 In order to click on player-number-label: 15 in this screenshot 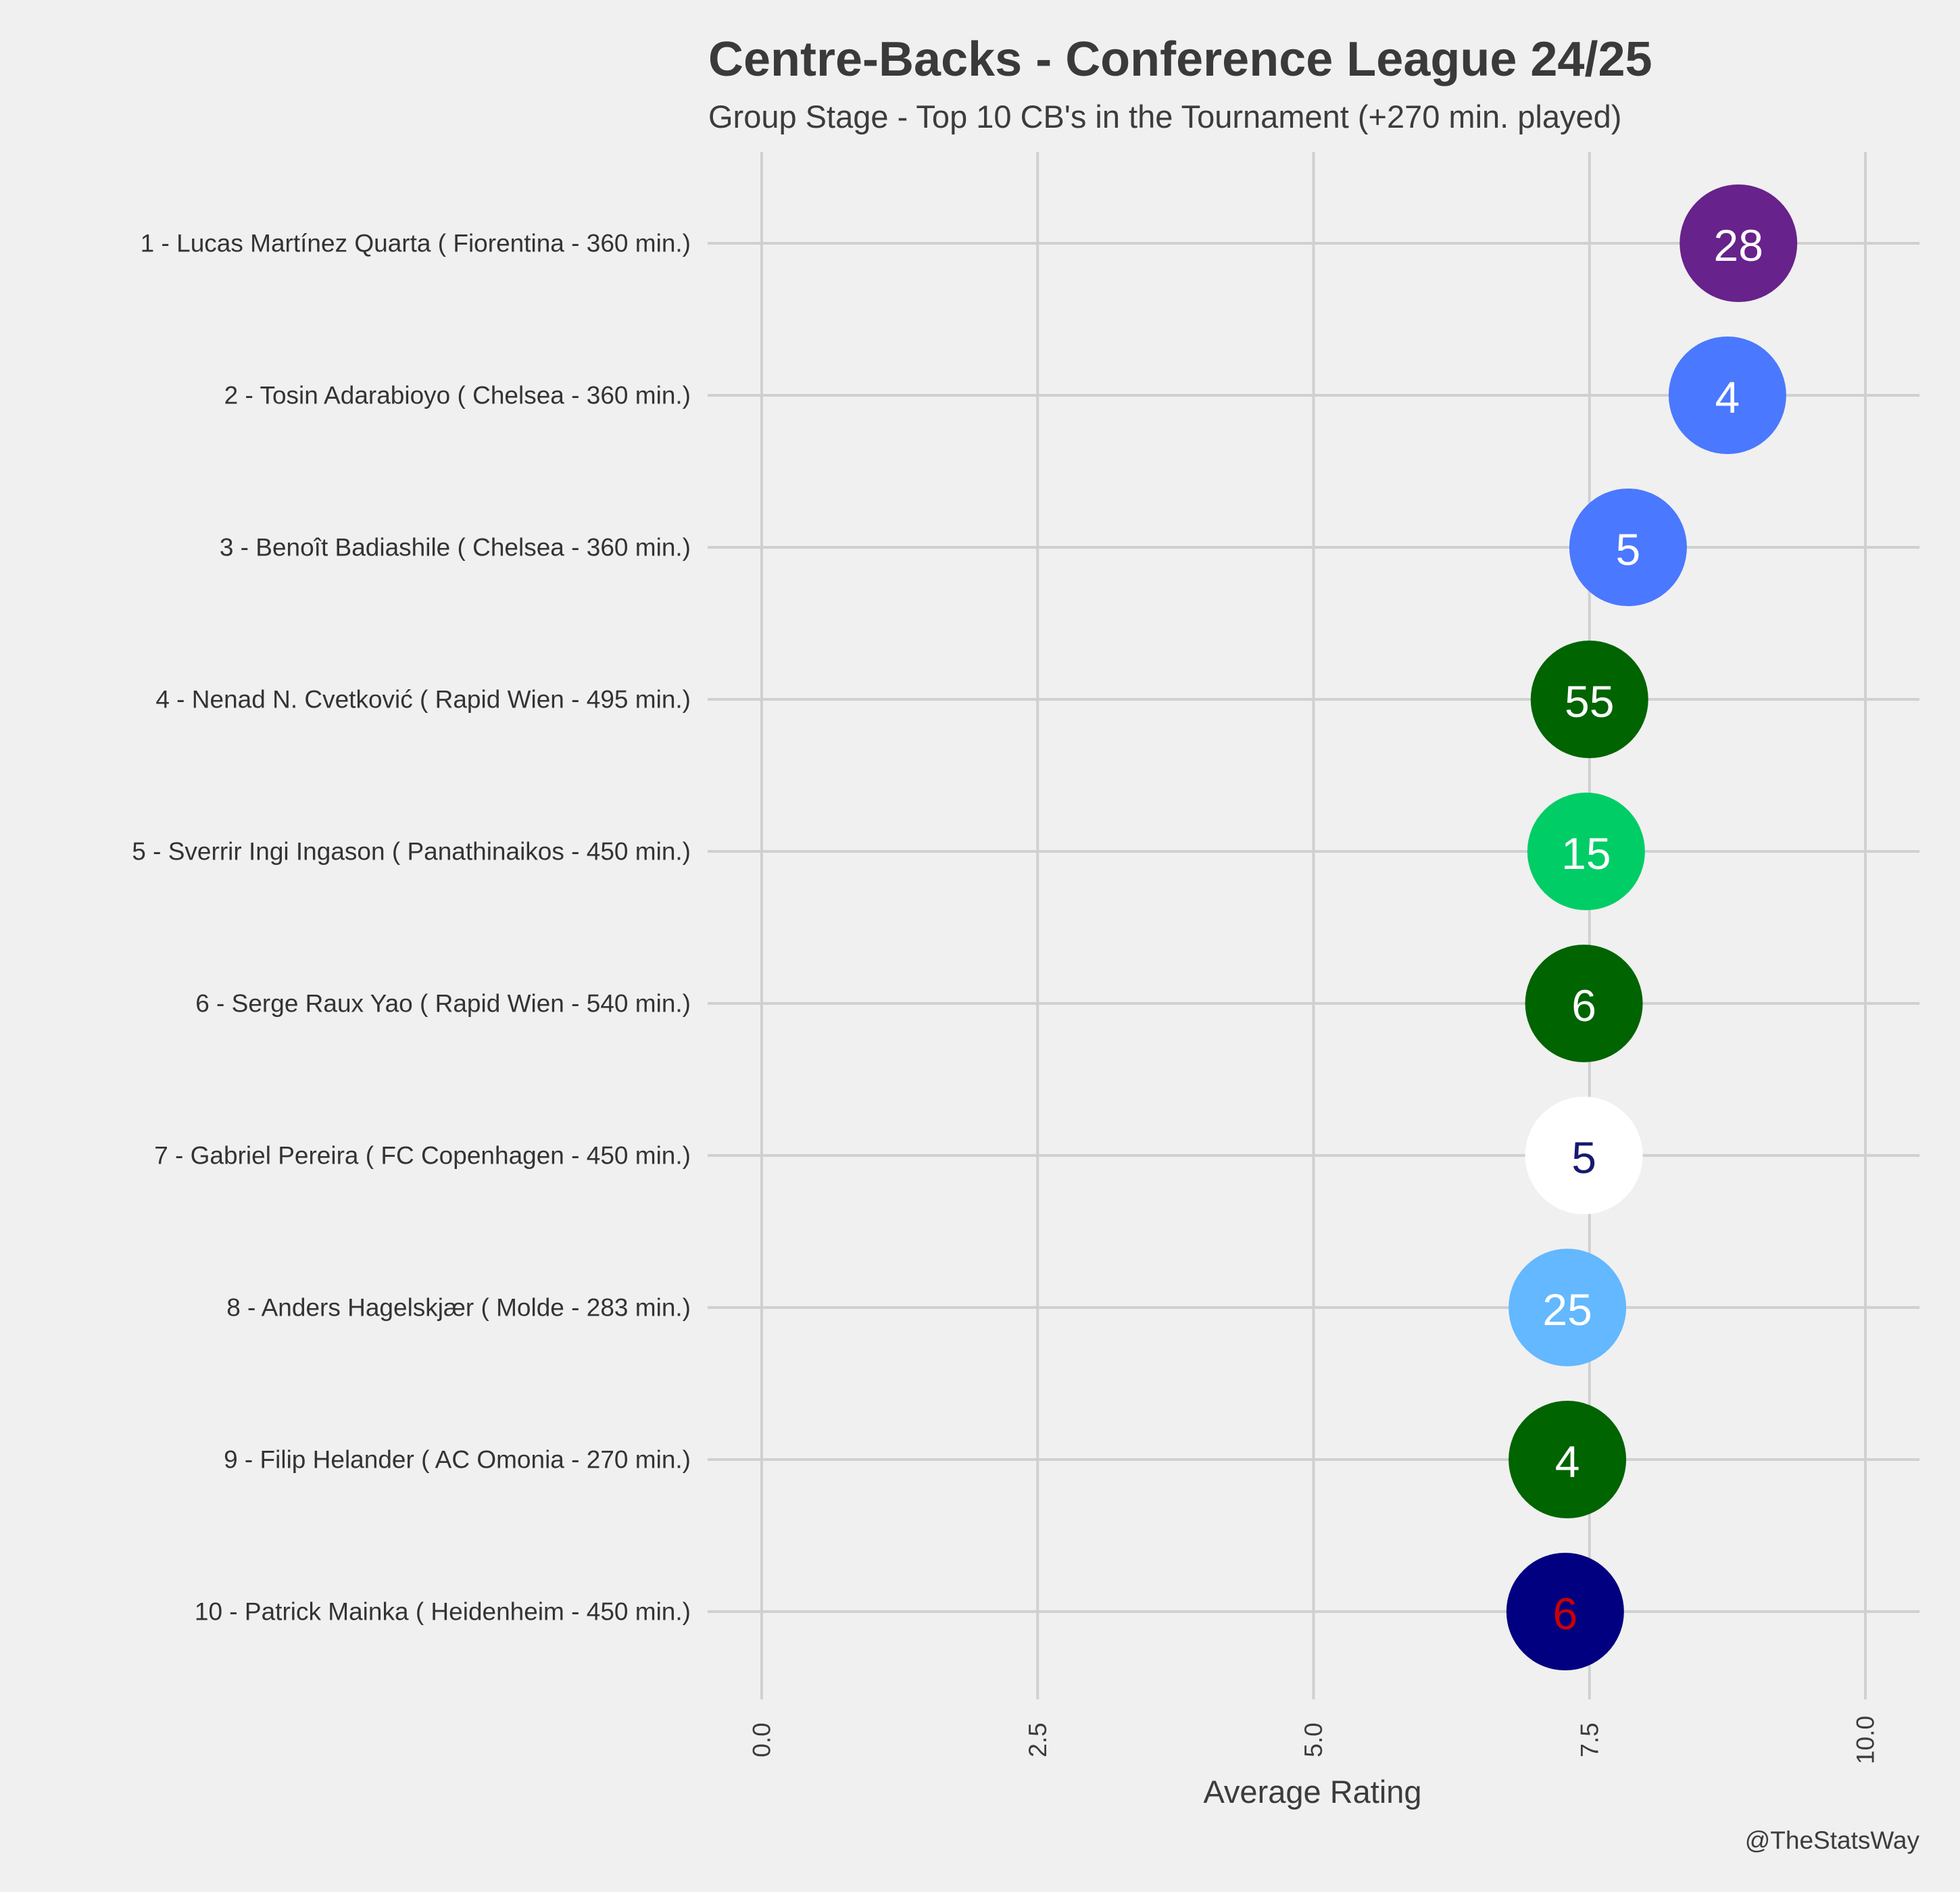, I will do `click(1586, 853)`.